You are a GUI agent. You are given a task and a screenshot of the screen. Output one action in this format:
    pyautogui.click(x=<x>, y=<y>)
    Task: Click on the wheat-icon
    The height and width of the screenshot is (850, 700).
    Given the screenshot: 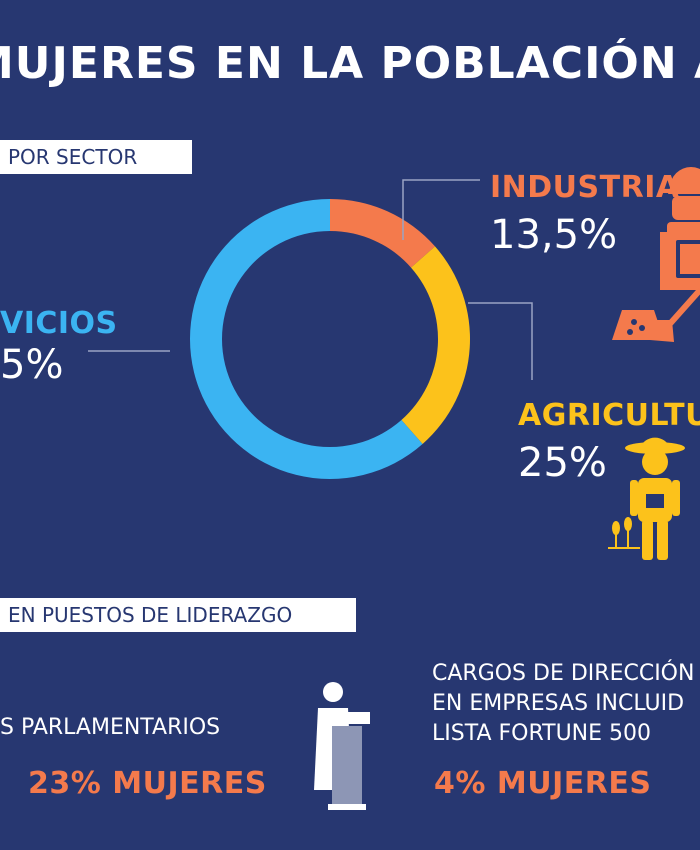 What is the action you would take?
    pyautogui.click(x=624, y=533)
    